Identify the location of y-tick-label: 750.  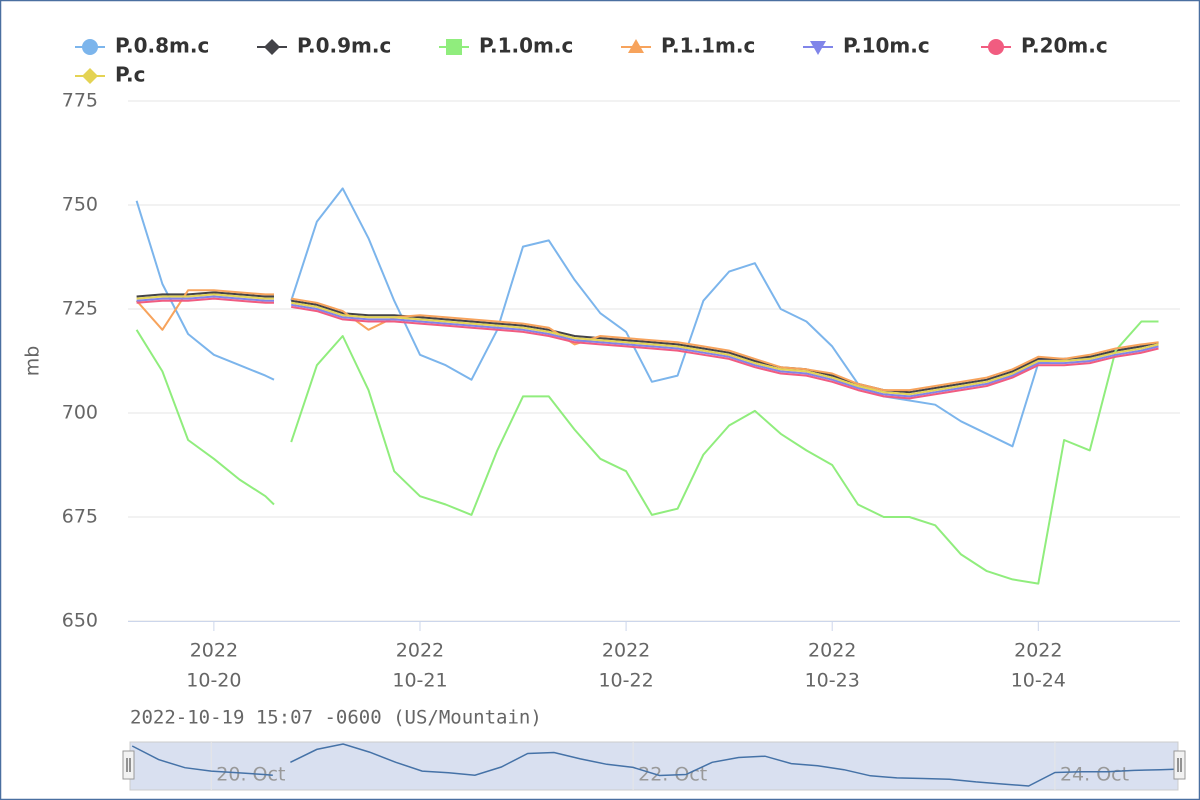
(80, 205).